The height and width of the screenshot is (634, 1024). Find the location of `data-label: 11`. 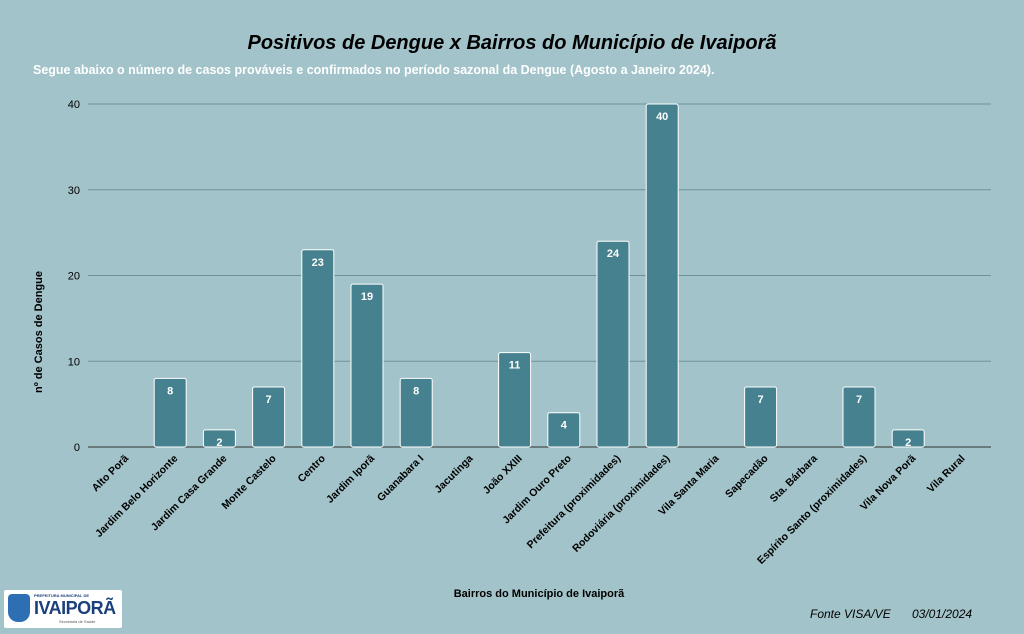

data-label: 11 is located at coordinates (515, 366).